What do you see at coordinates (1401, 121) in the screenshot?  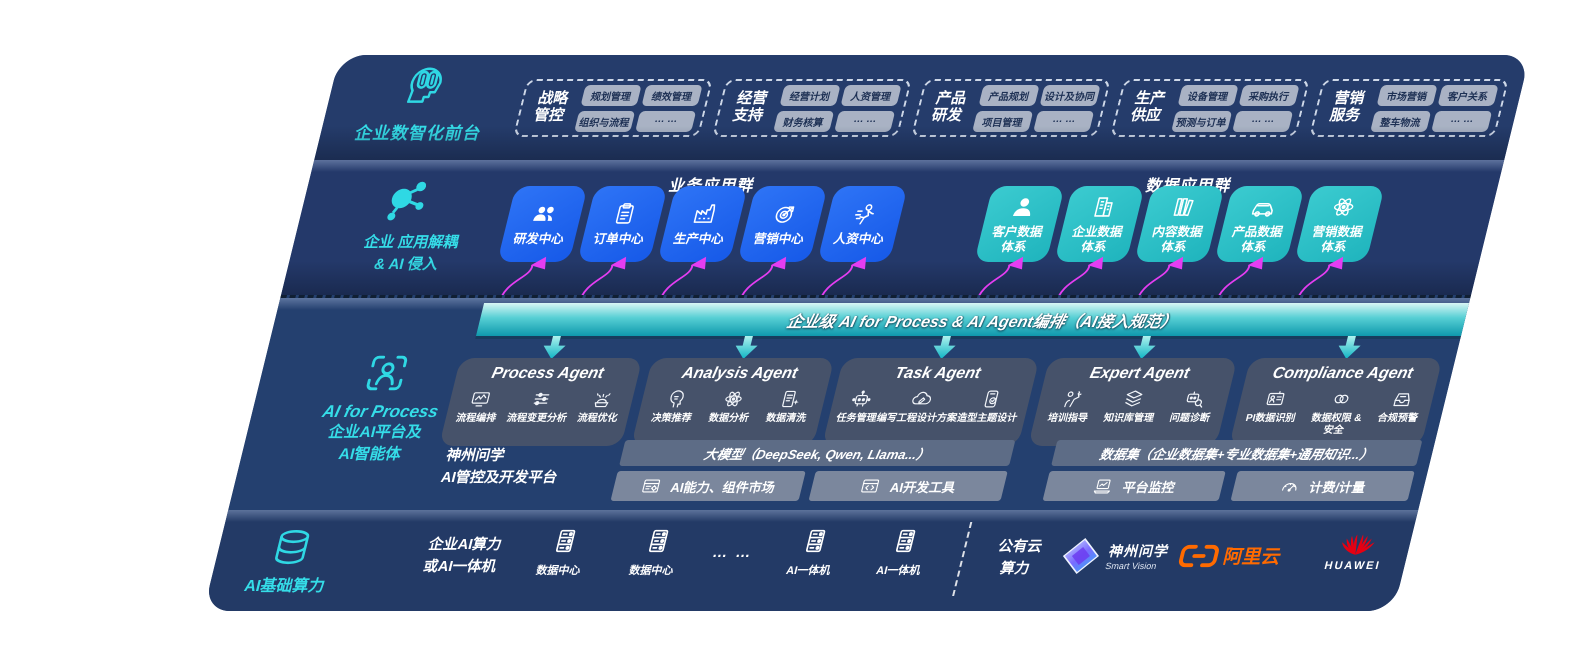 I see `module-chip: 整车物流` at bounding box center [1401, 121].